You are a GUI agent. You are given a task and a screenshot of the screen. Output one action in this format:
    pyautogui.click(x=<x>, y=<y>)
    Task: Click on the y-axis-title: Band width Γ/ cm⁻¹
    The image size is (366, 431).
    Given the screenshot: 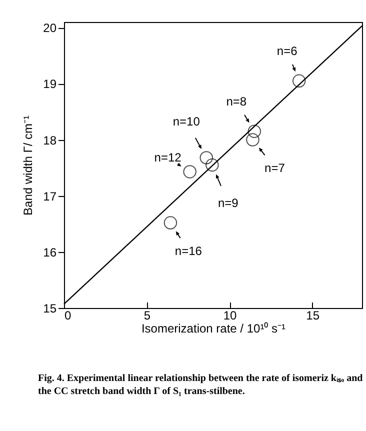 What is the action you would take?
    pyautogui.click(x=28, y=166)
    